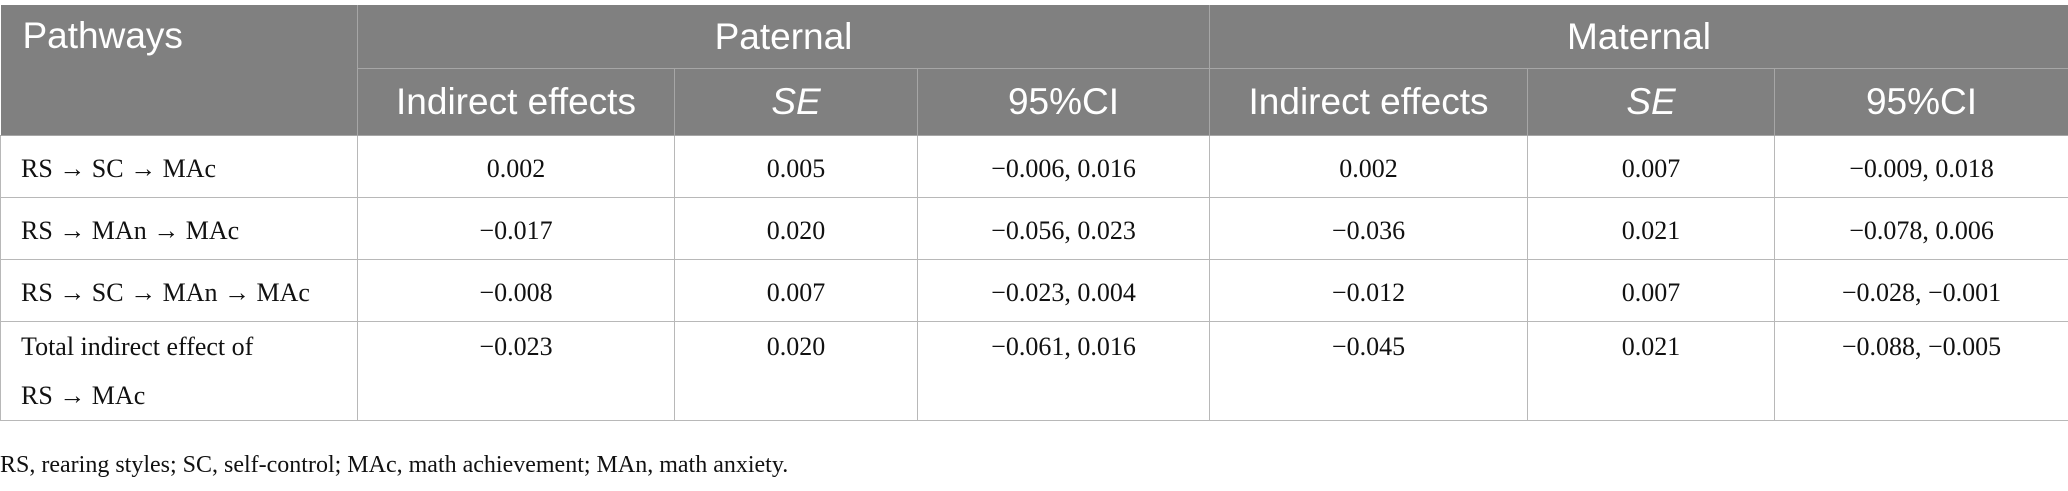 This screenshot has width=2068, height=491. I want to click on pathway-label-line1: Total indirect effect of, so click(137, 346).